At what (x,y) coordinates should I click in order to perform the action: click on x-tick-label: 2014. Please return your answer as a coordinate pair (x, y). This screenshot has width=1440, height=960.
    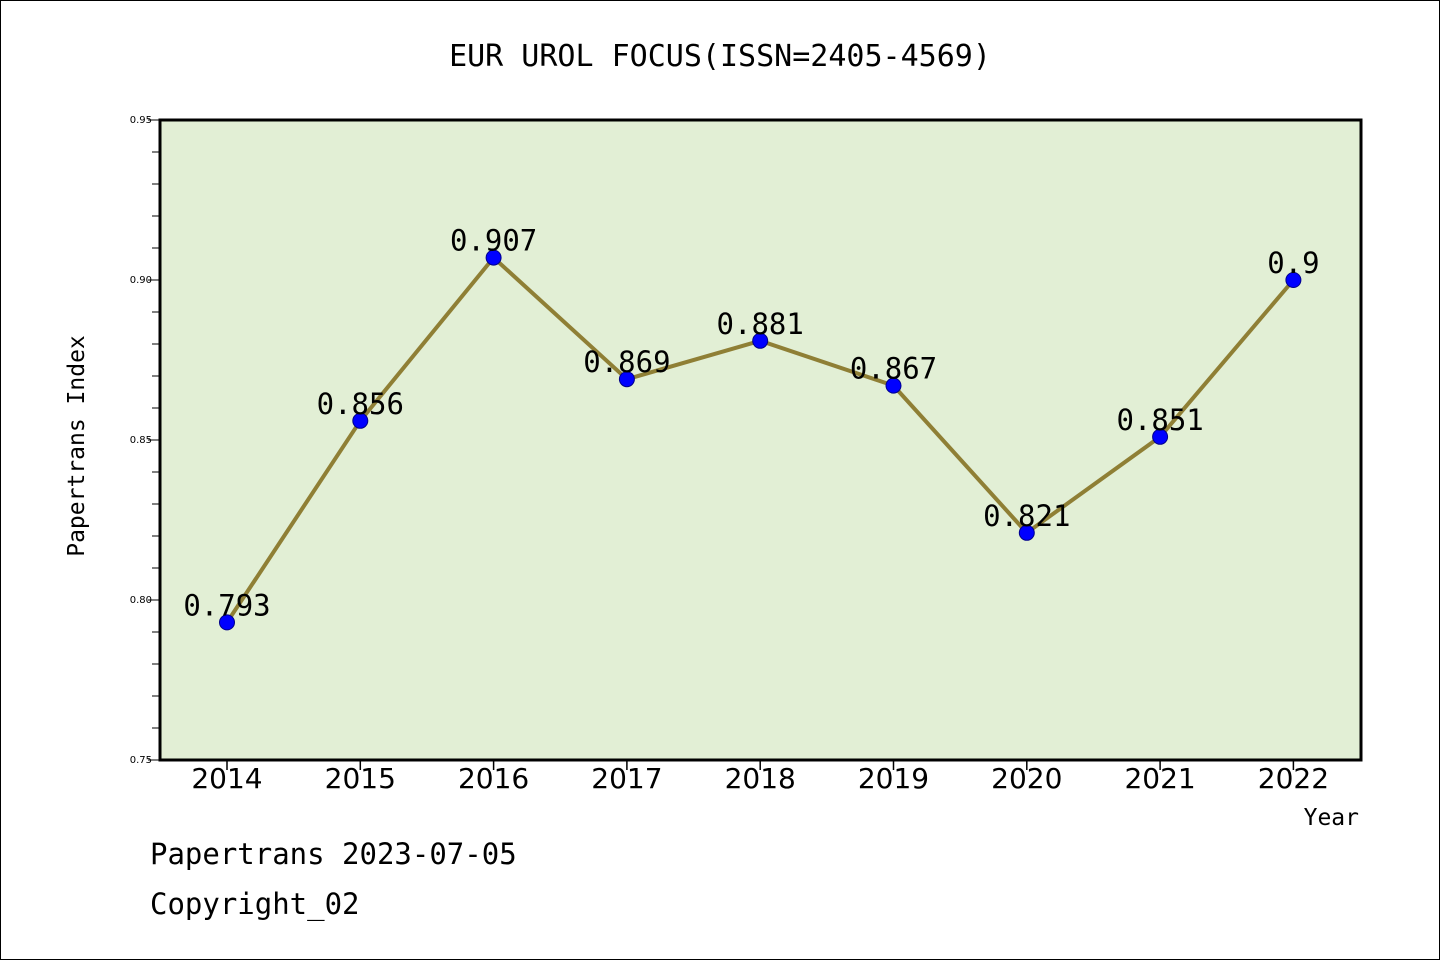
    Looking at the image, I should click on (226, 778).